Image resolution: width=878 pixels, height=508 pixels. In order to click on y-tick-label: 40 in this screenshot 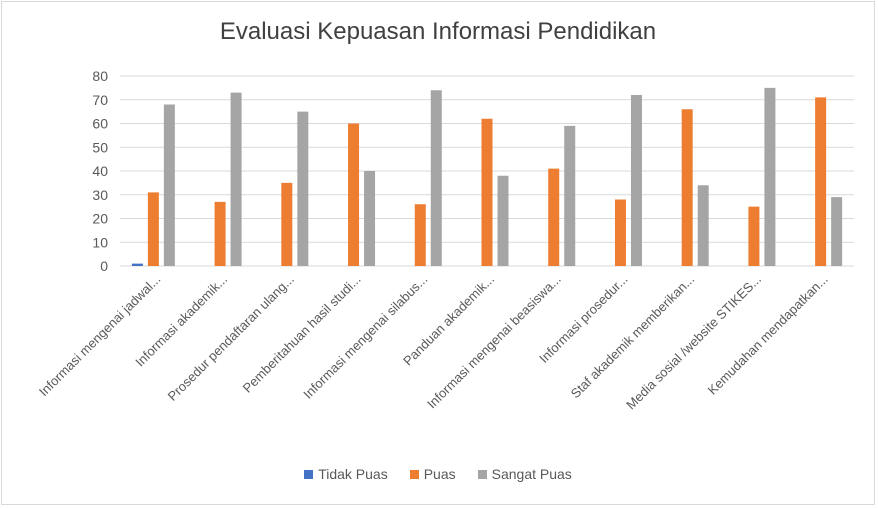, I will do `click(100, 171)`.